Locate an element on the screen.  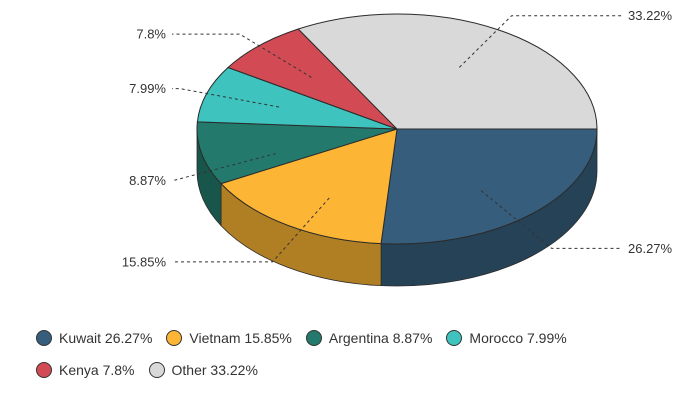
data-label-other: 33.22% is located at coordinates (650, 15).